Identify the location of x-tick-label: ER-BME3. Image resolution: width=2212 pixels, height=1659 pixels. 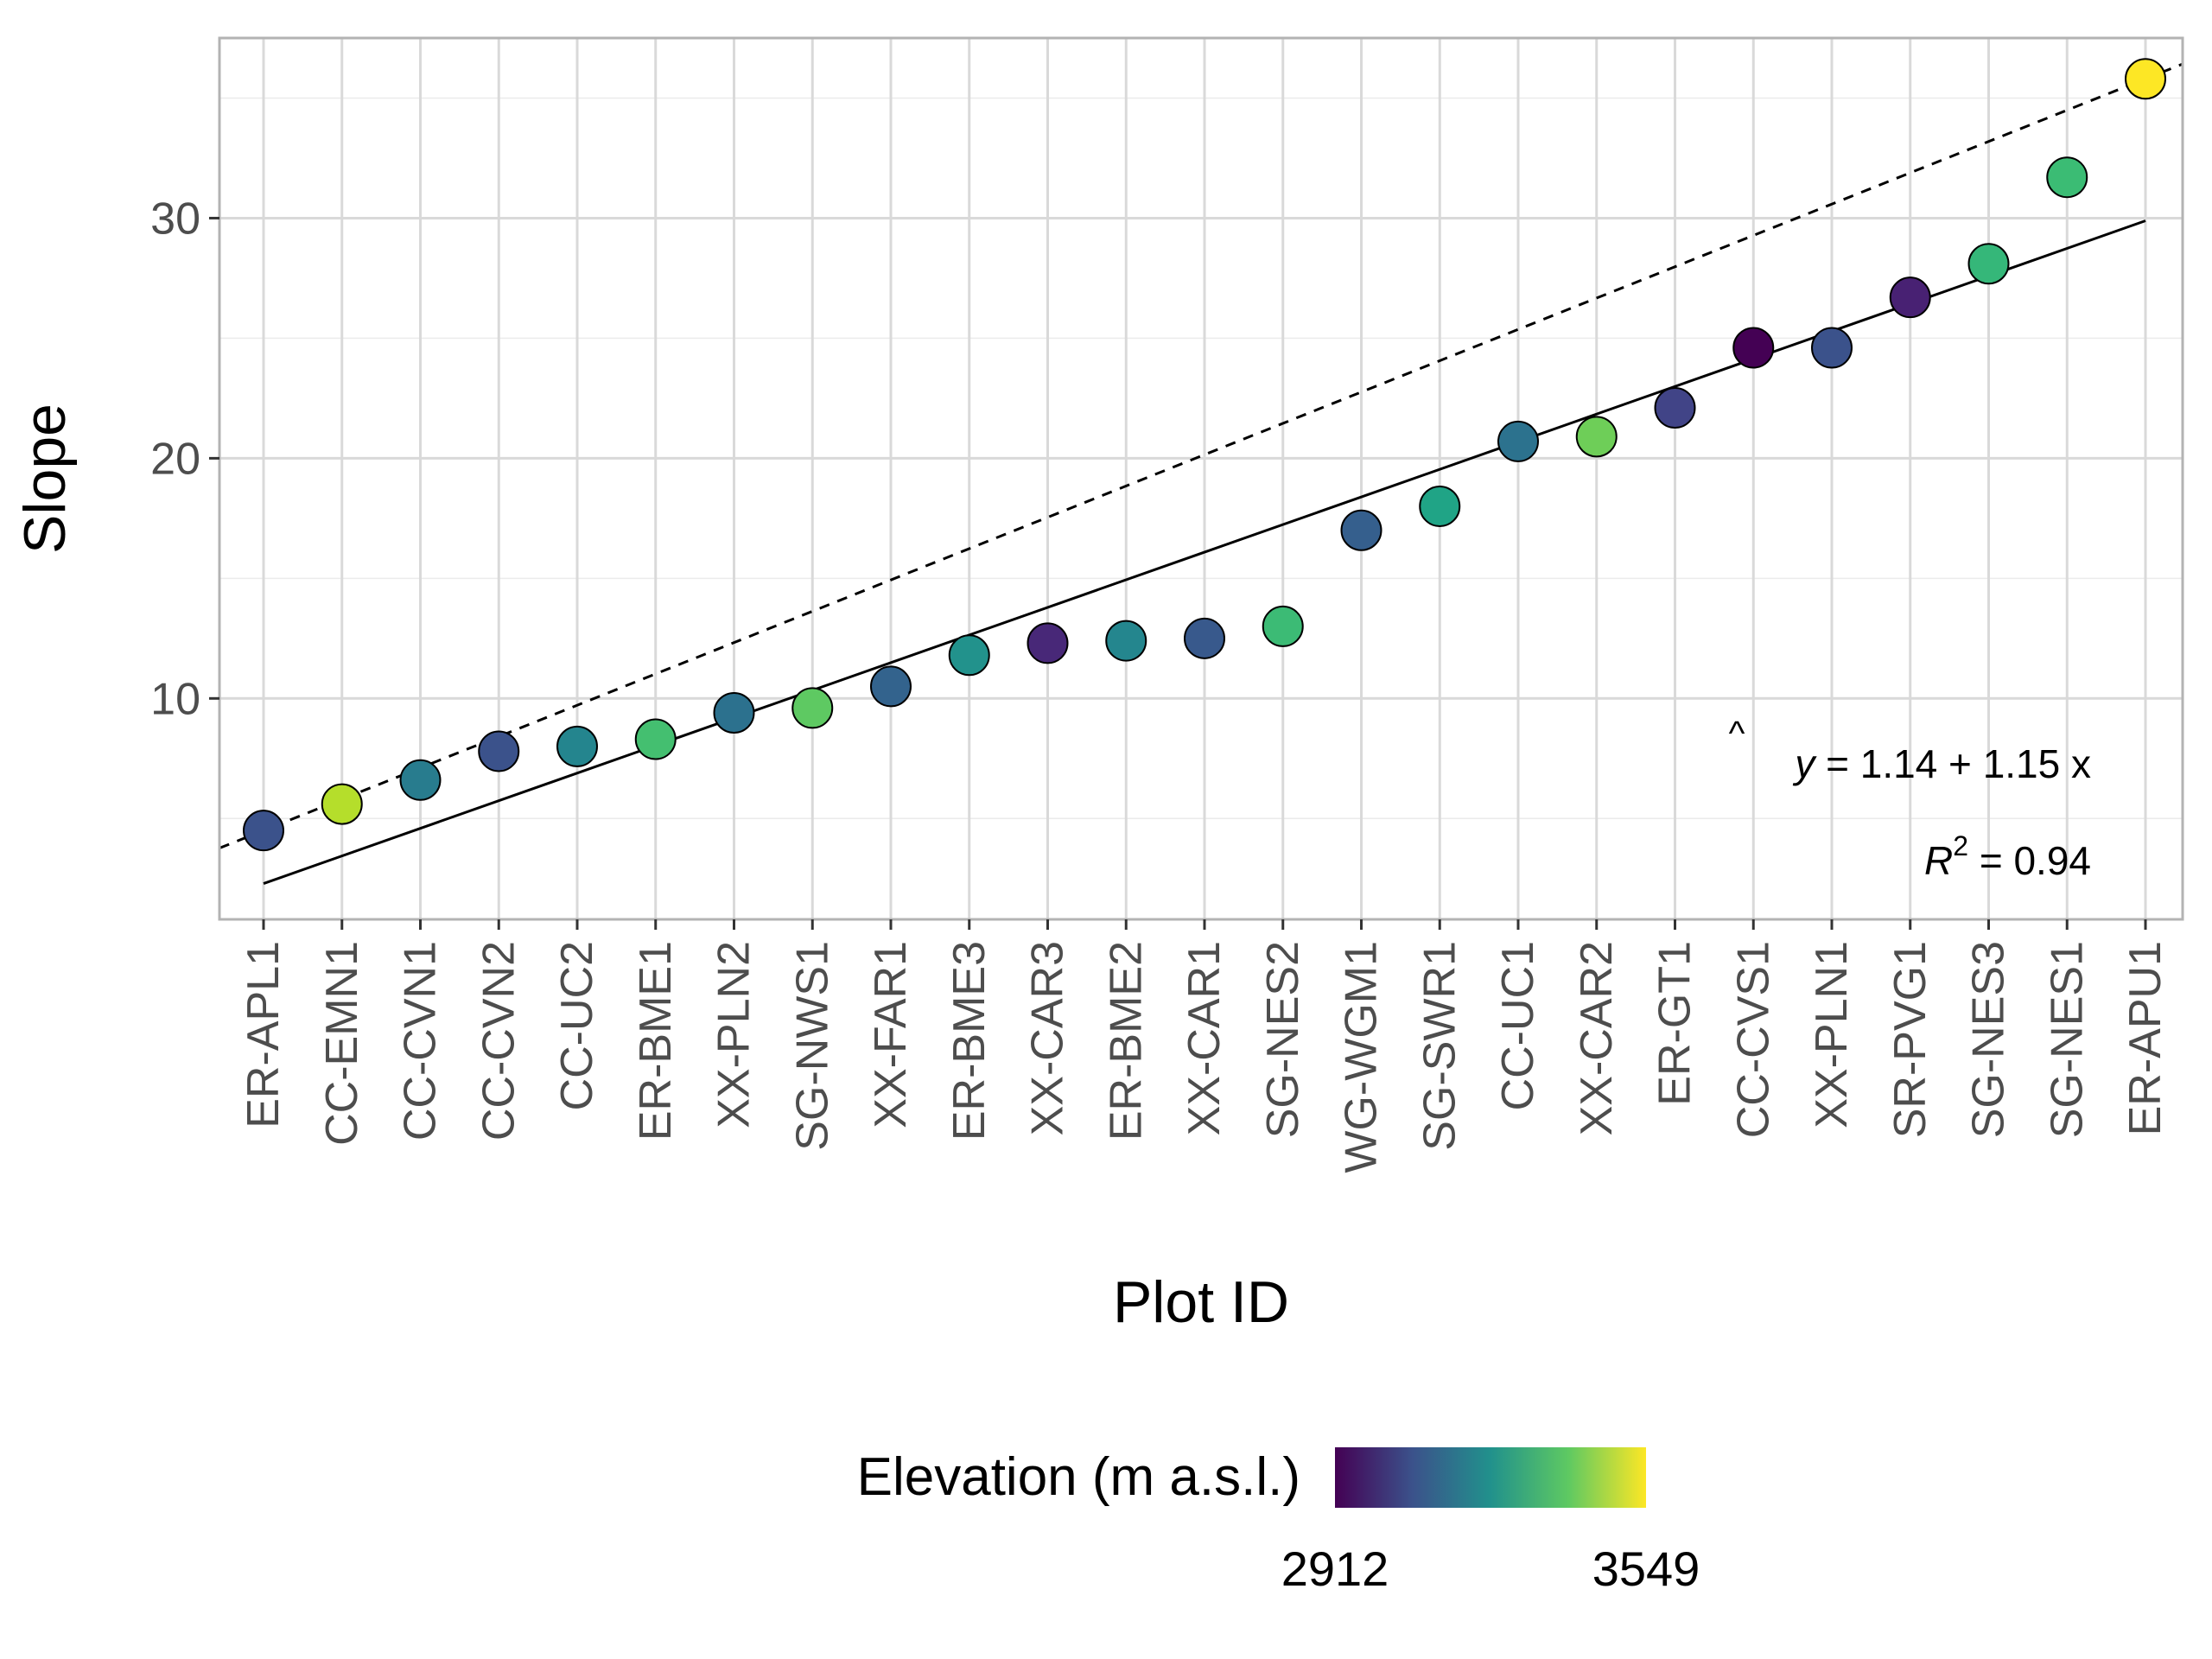
(969, 1041).